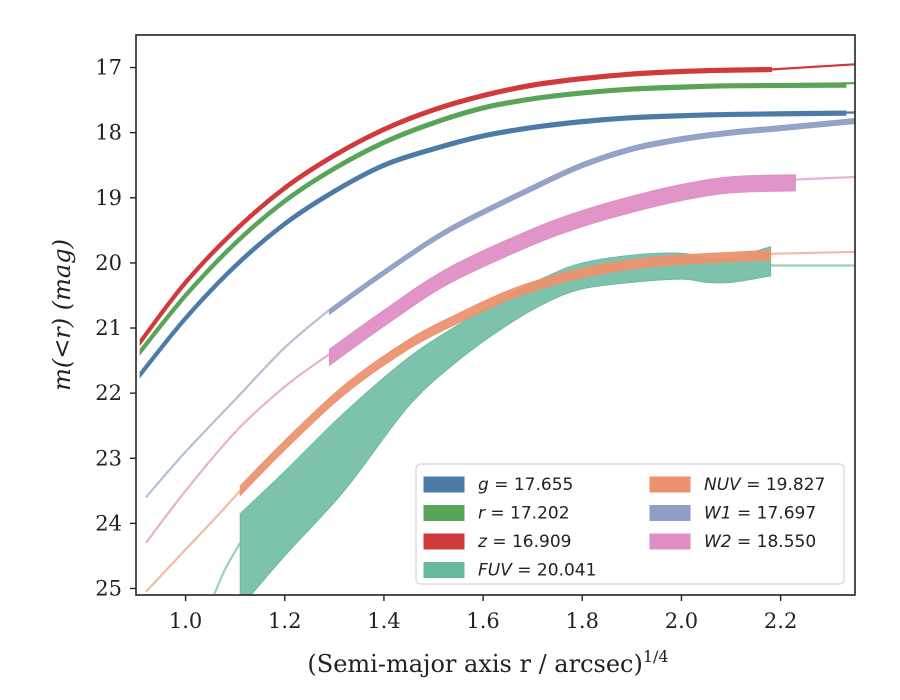 Image resolution: width=900 pixels, height=700 pixels. I want to click on y-tick-label: 25, so click(108, 588).